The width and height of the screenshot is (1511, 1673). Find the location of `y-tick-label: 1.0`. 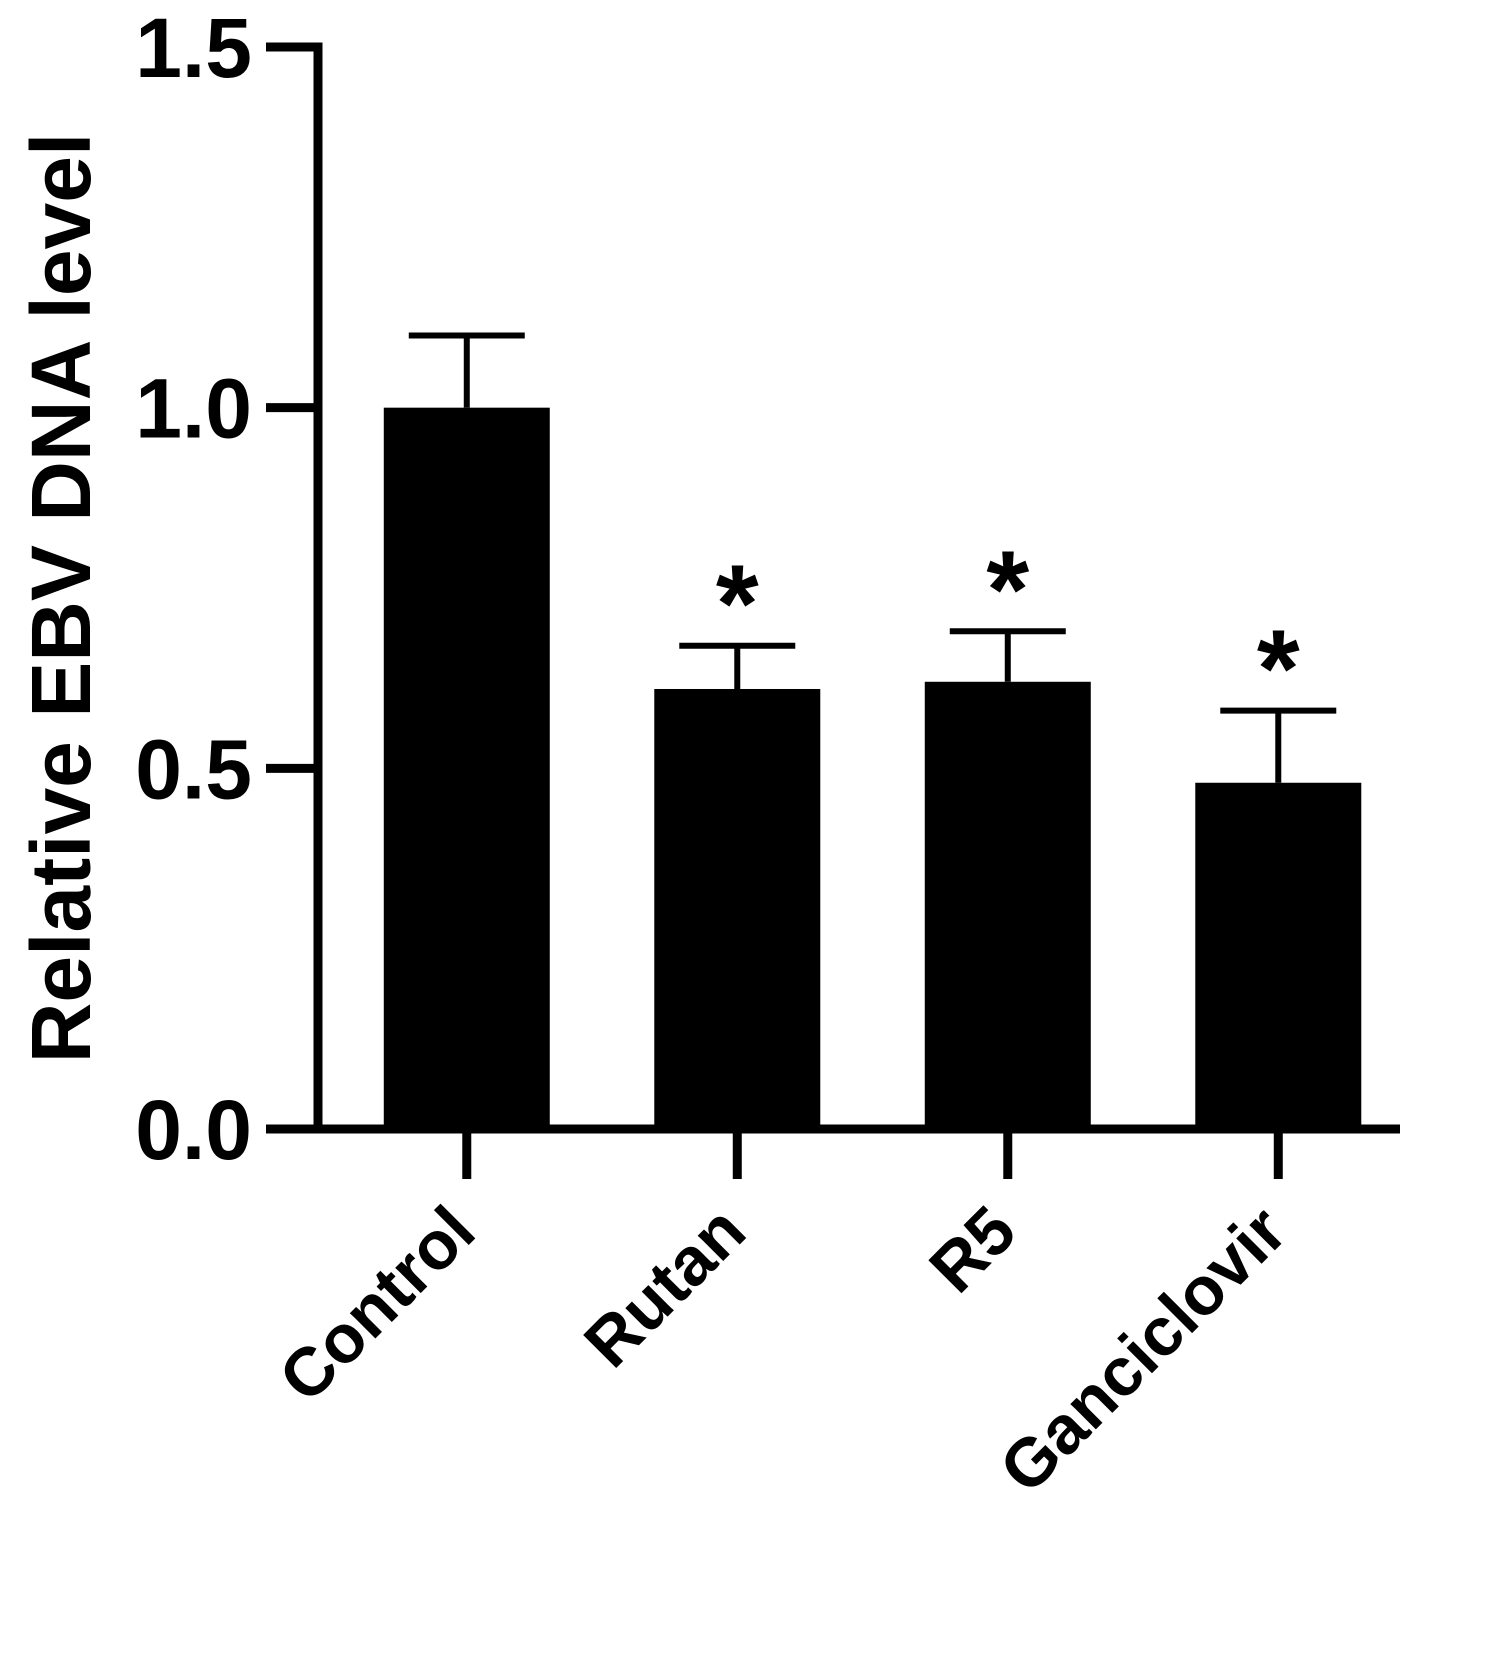

y-tick-label: 1.0 is located at coordinates (193, 409).